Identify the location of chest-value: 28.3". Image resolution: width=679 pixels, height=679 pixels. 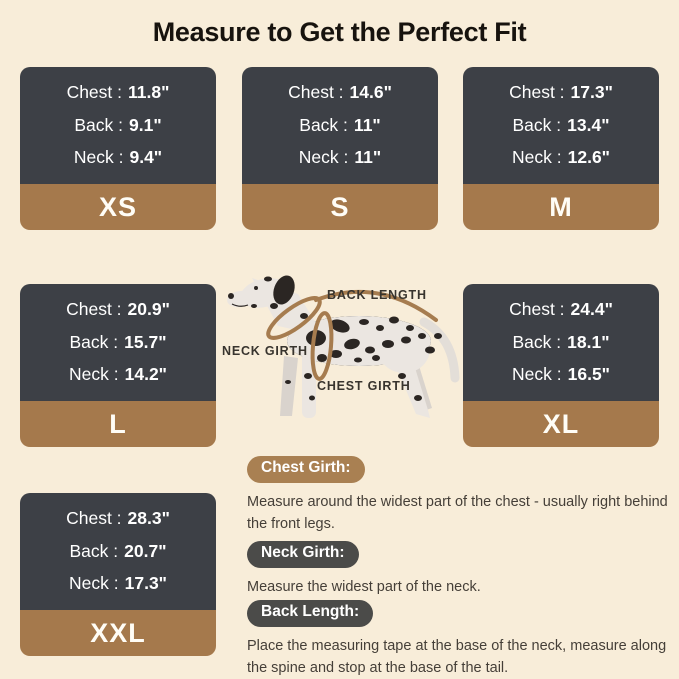
(148, 518).